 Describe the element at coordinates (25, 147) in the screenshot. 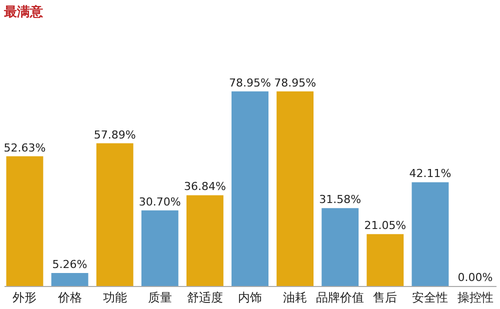

I see `data-label: 52.63%` at that location.